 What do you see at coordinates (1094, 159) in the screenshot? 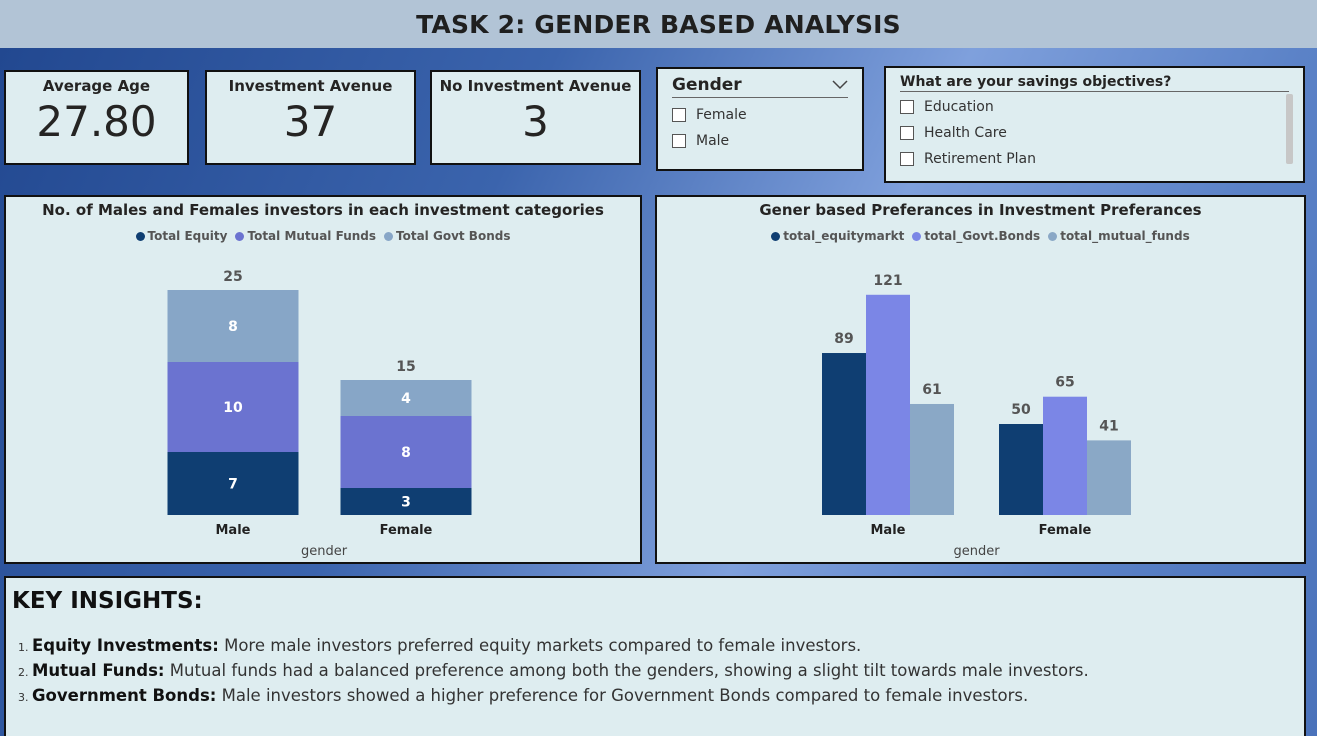
I see `objective-option-retirement-plan: Retirement Plan` at bounding box center [1094, 159].